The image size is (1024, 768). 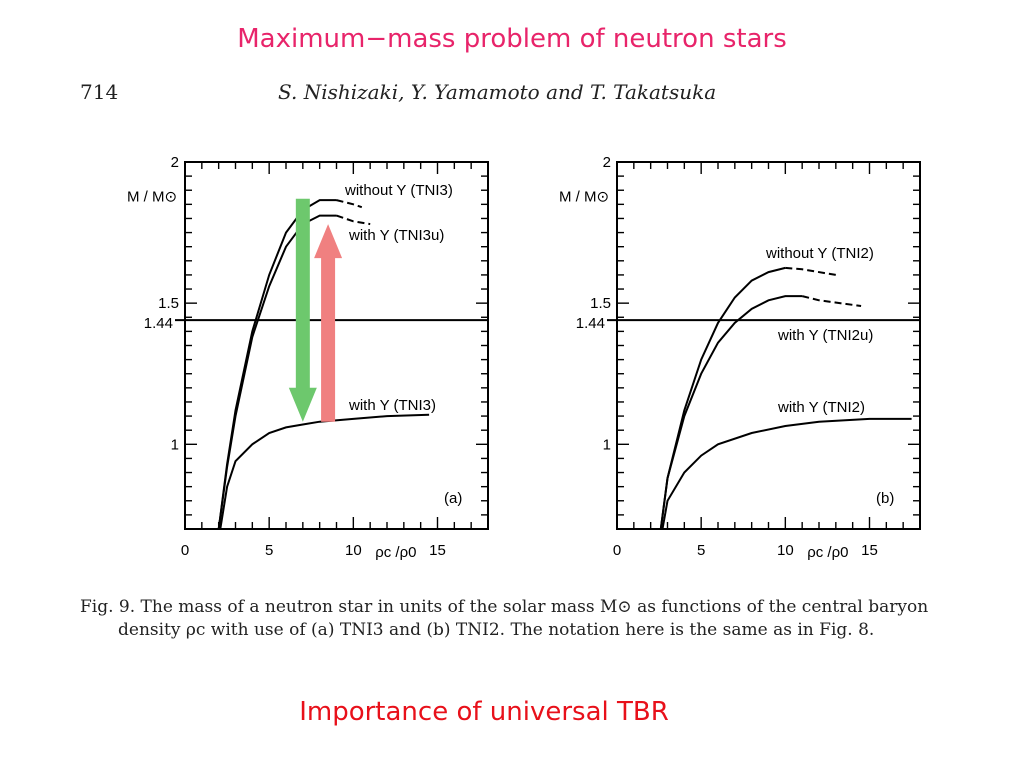 I want to click on plot-frame, so click(x=768, y=345).